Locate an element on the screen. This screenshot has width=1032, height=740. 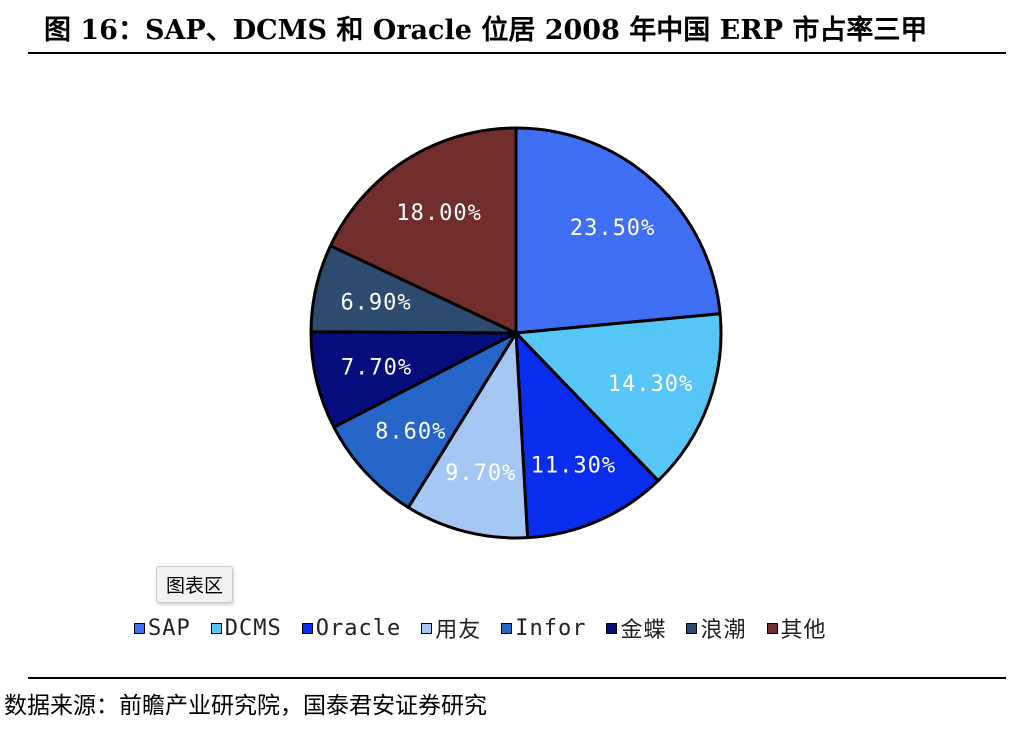
pie-data-label-5: 8.60% is located at coordinates (410, 432).